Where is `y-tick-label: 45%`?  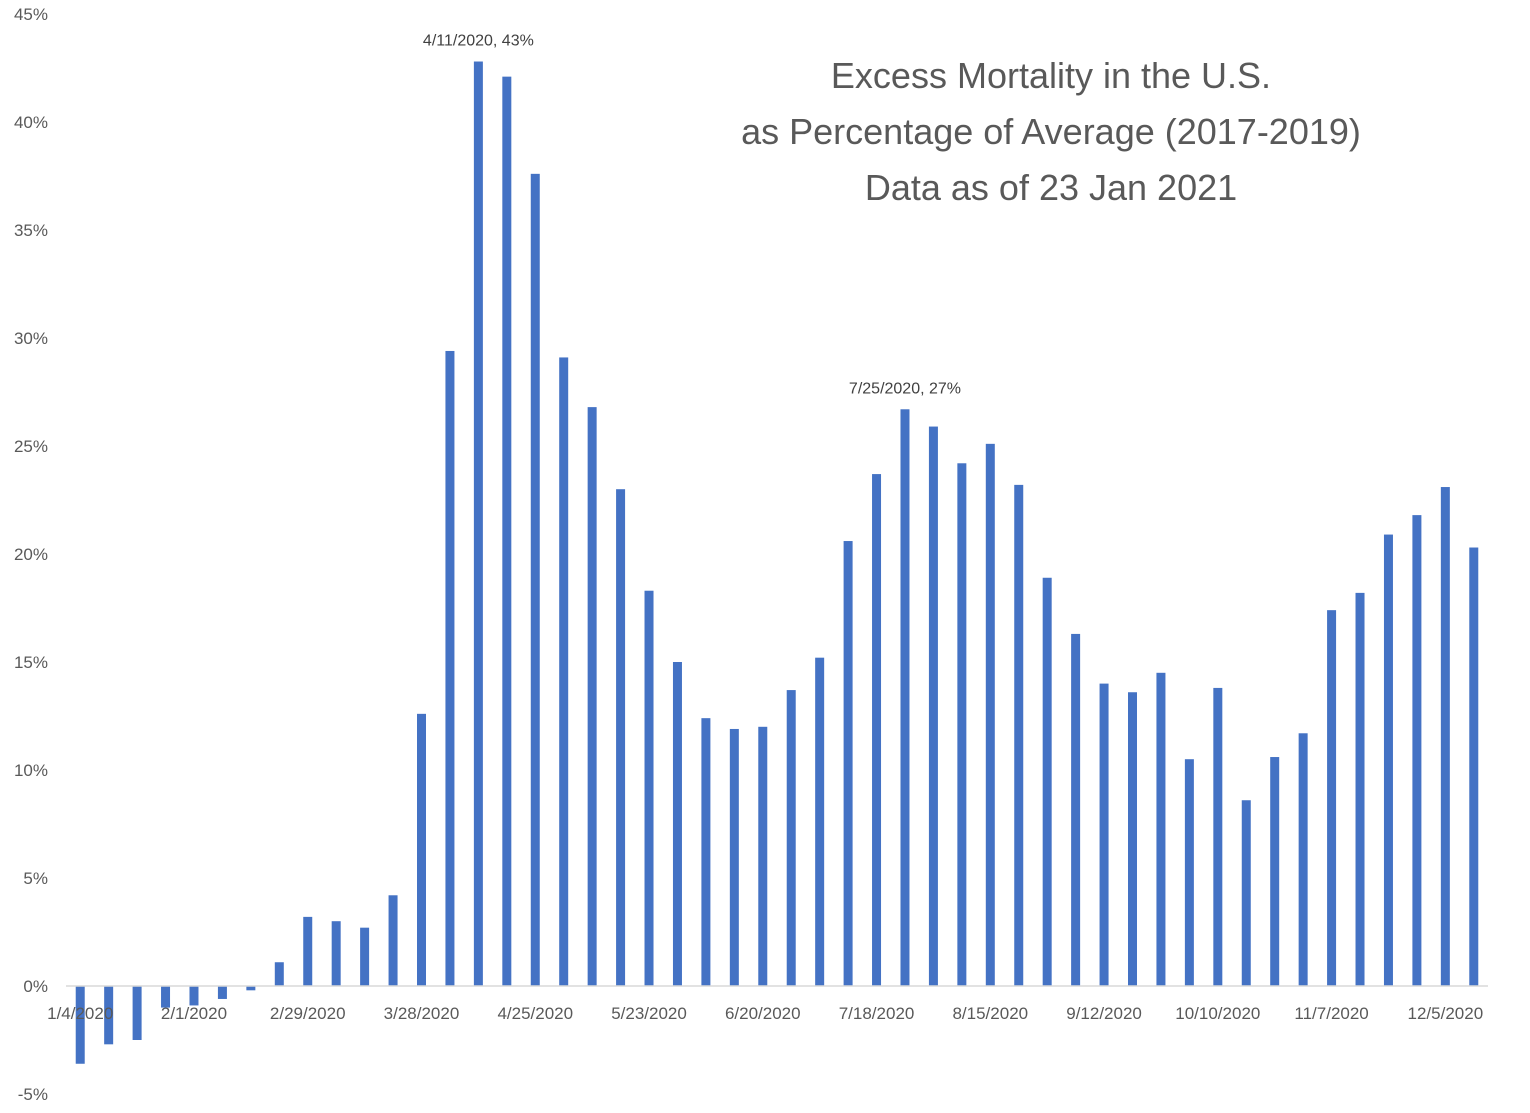 y-tick-label: 45% is located at coordinates (31, 14).